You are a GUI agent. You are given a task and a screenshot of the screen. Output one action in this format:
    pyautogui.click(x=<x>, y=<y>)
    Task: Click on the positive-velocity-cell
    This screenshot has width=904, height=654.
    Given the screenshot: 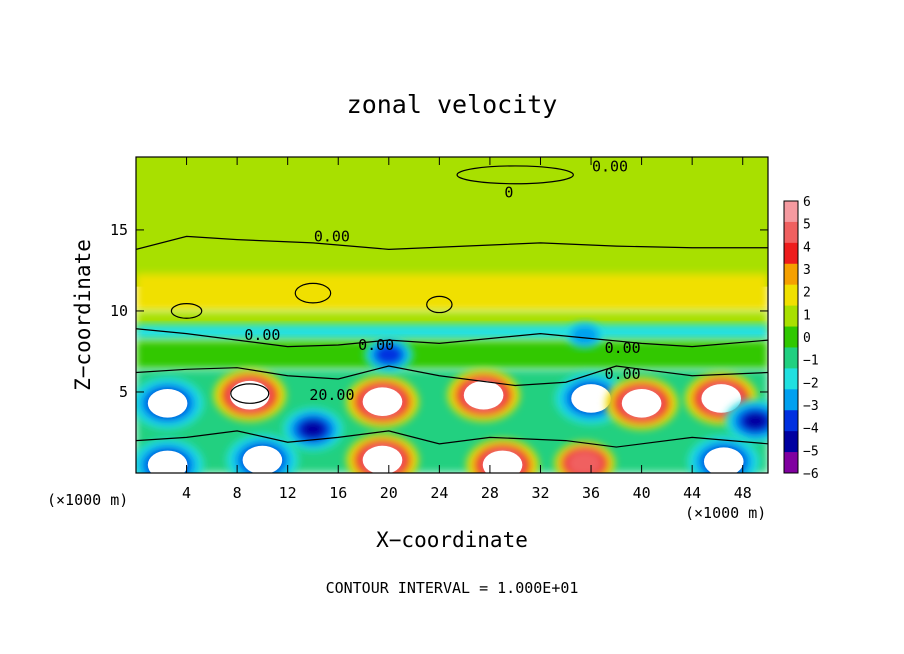 What is the action you would take?
    pyautogui.click(x=584, y=457)
    